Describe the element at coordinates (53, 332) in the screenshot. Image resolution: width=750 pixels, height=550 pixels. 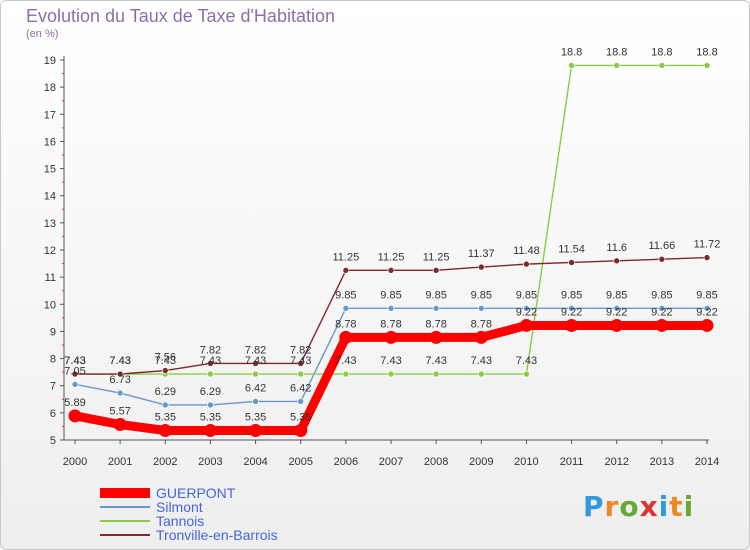
I see `y-tick-label: 9` at that location.